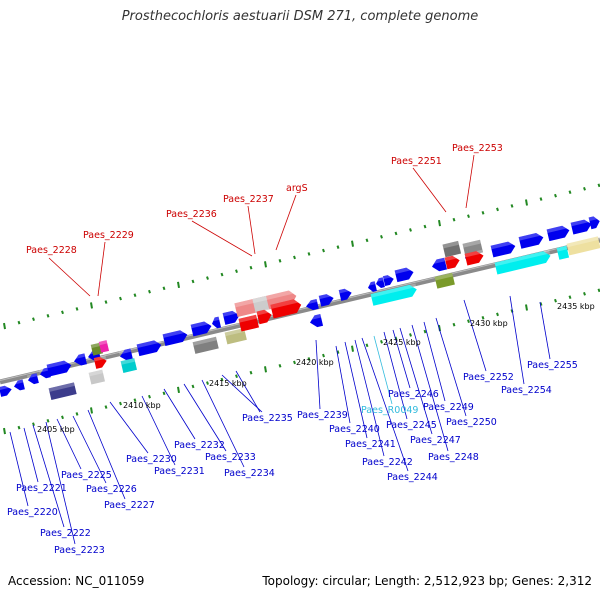 The width and height of the screenshot is (600, 600). What do you see at coordinates (370, 444) in the screenshot?
I see `gene-label: Paes_2241` at bounding box center [370, 444].